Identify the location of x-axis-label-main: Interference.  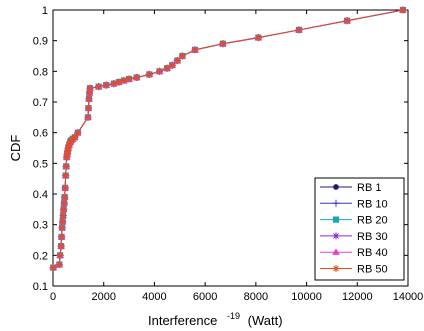
(182, 320).